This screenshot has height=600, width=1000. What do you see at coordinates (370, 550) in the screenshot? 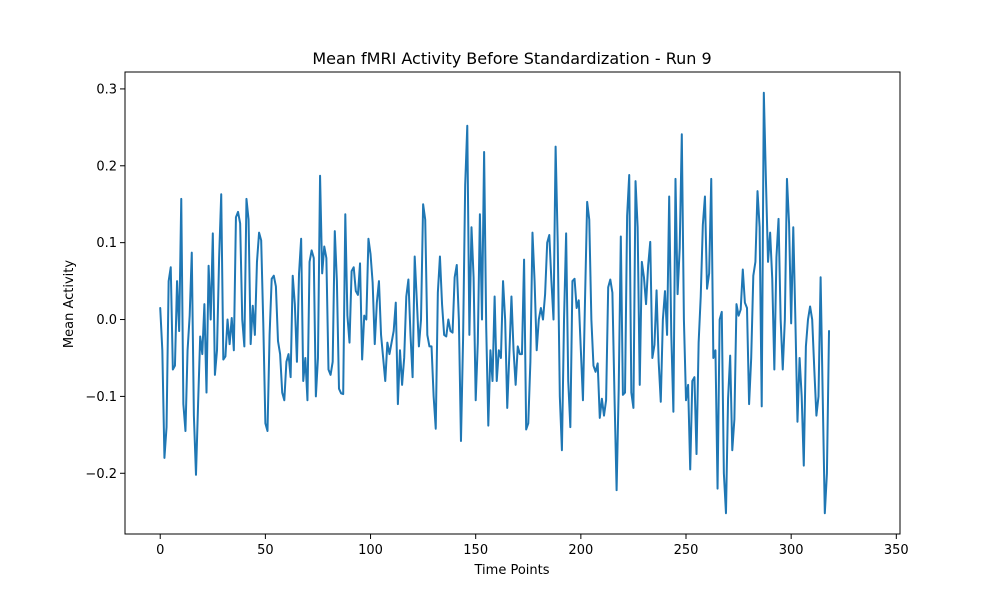
I see `x-tick-label: 100` at bounding box center [370, 550].